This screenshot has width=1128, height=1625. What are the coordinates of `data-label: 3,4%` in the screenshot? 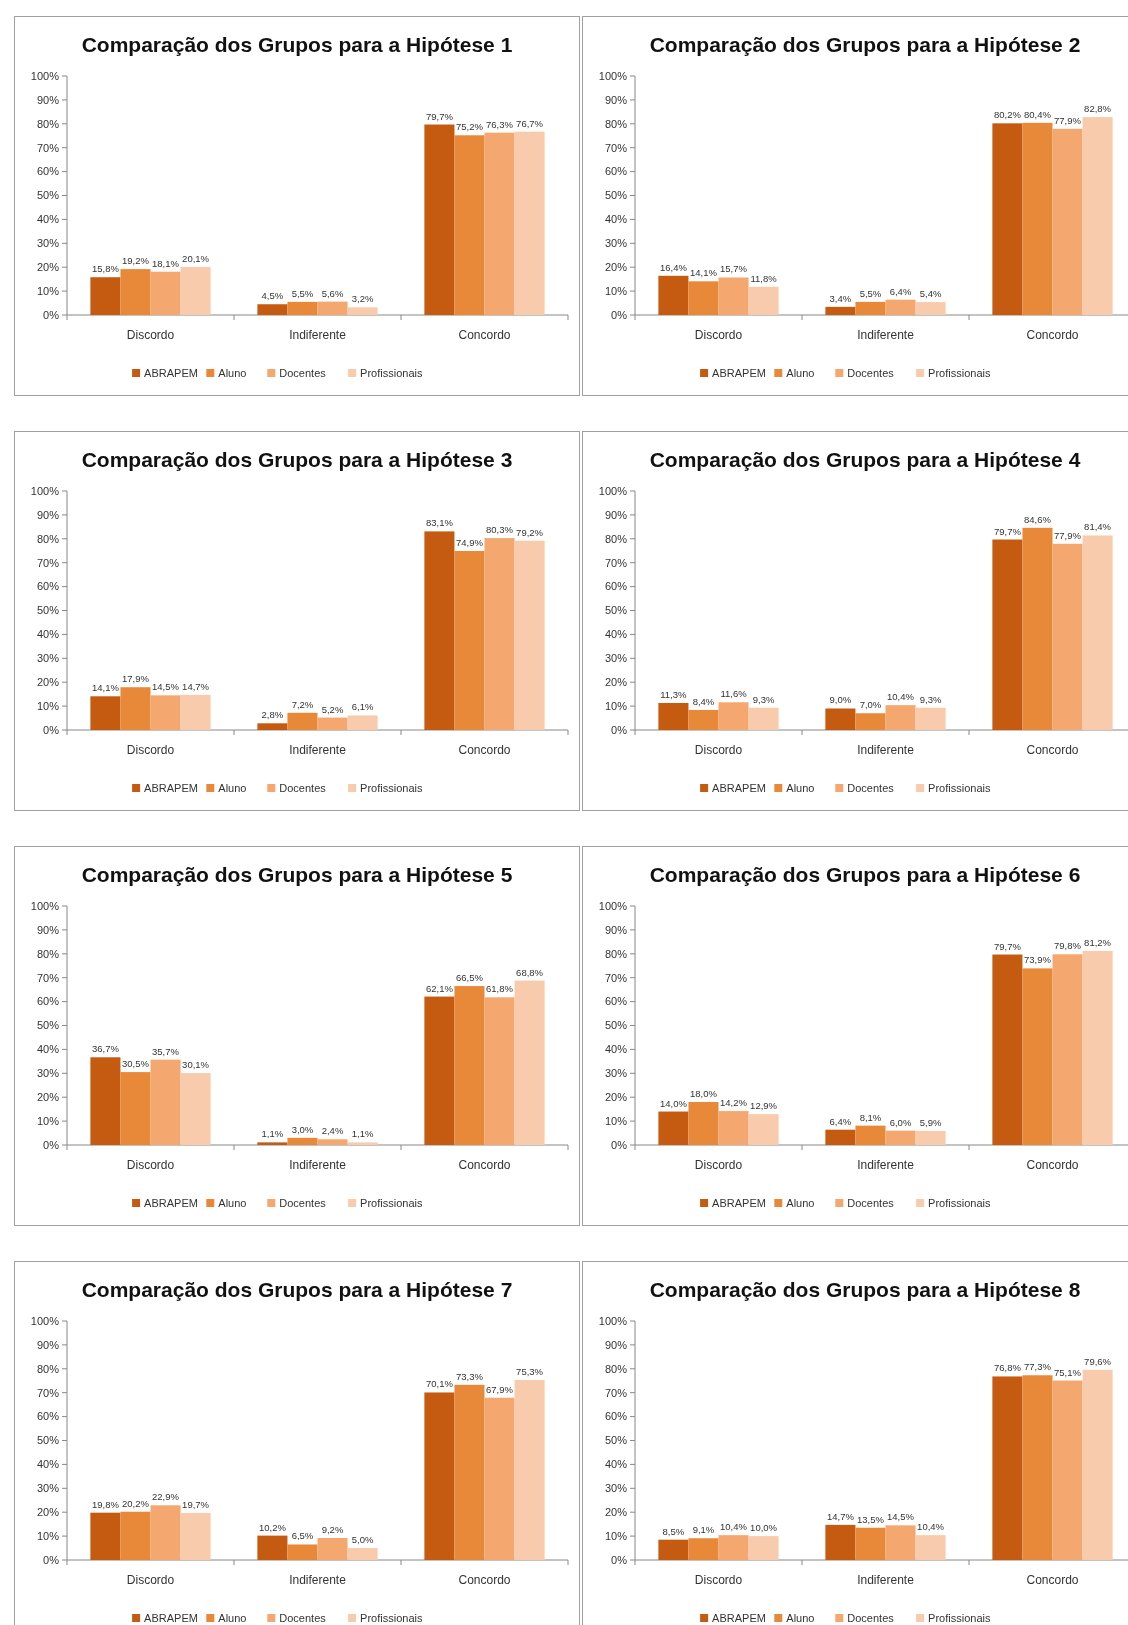 It's located at (840, 298).